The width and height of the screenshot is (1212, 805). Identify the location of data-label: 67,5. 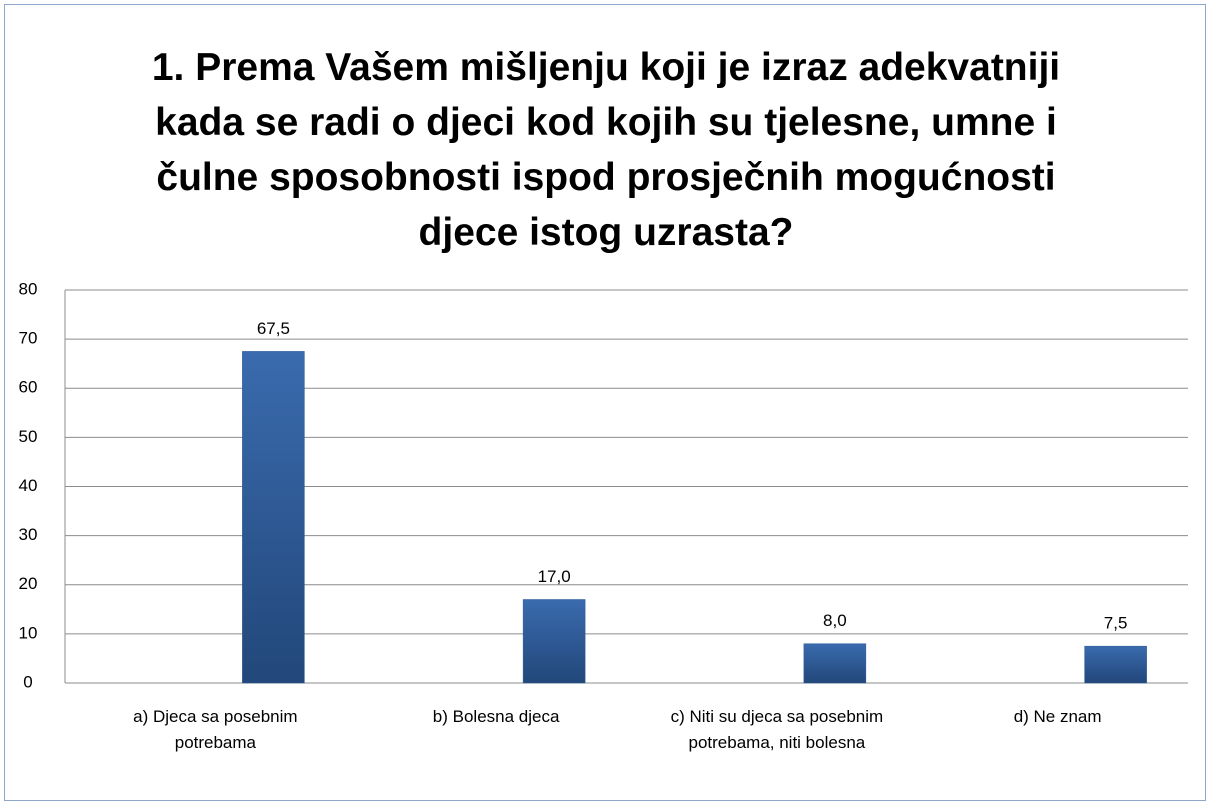
(273, 328).